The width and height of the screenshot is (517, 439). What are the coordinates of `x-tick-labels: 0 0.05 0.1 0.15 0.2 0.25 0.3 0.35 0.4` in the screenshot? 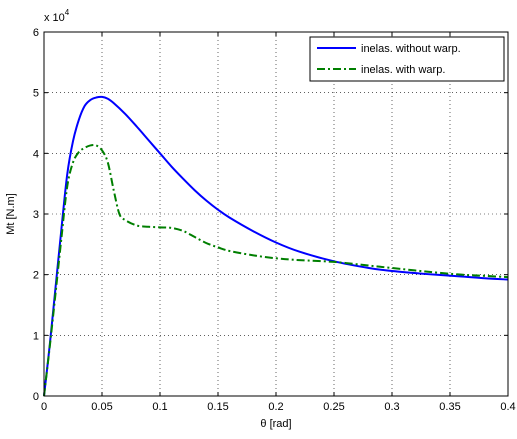 It's located at (278, 407).